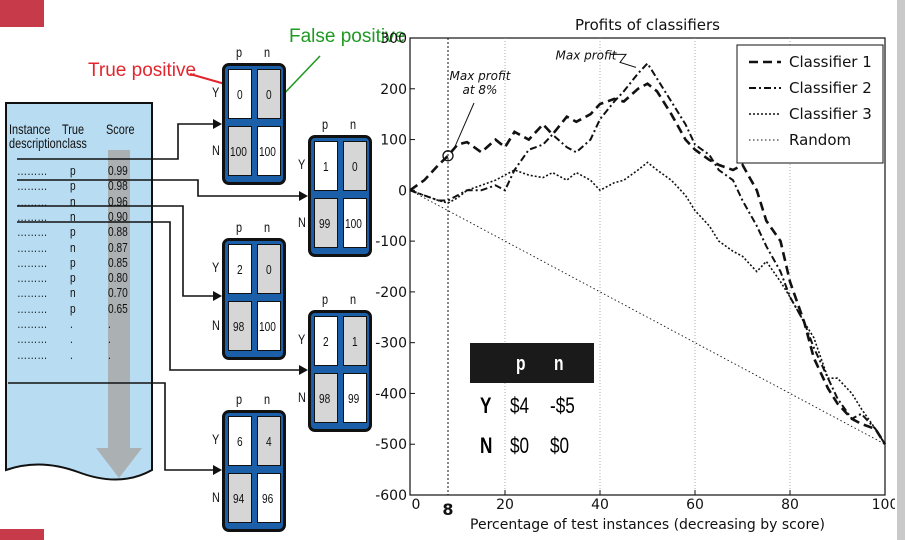 The width and height of the screenshot is (905, 540). I want to click on matrix-cell: 2, so click(326, 341).